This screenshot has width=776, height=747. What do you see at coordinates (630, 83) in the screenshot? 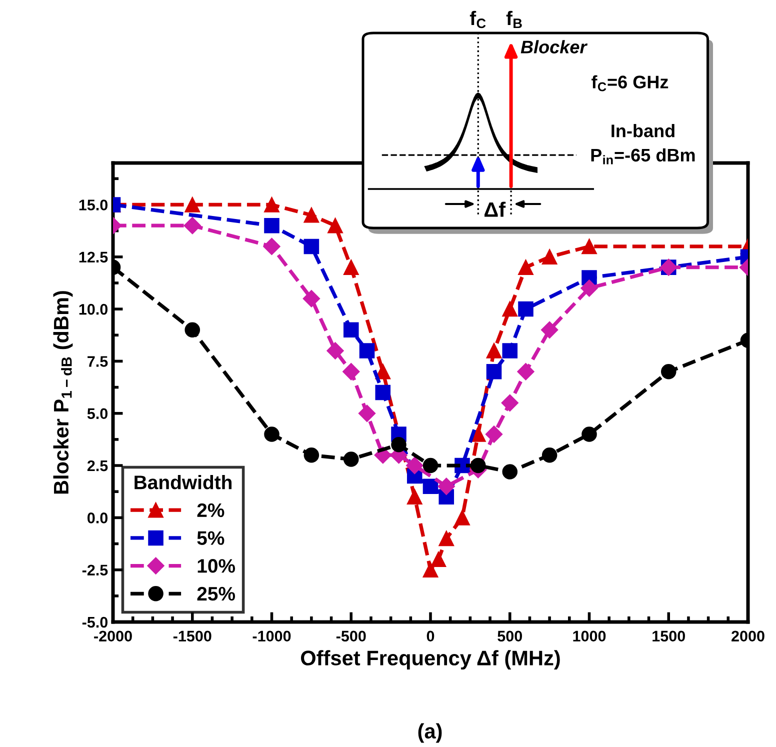
I see `text: f$_{C}$=6 GHz` at bounding box center [630, 83].